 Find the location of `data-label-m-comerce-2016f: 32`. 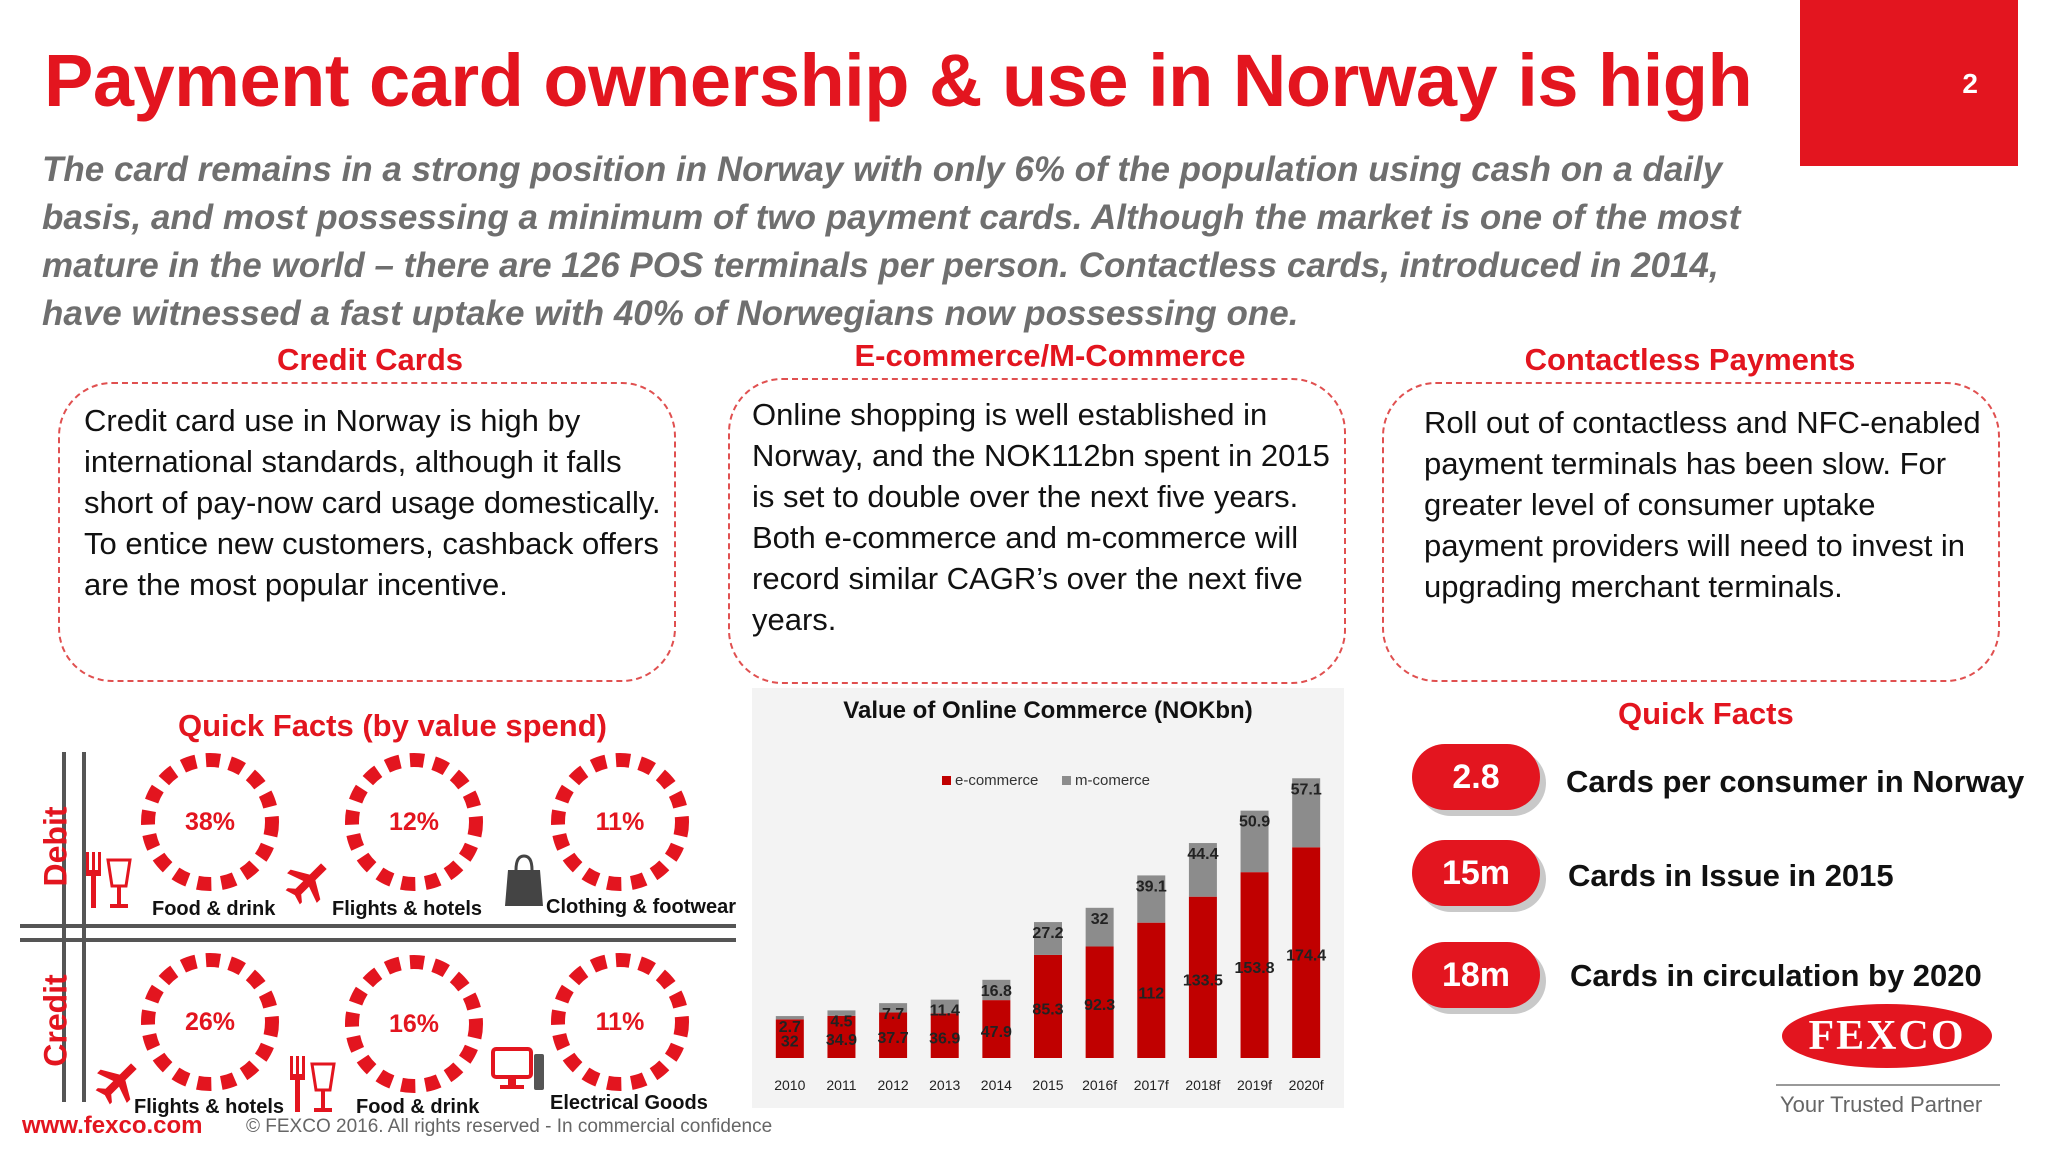

data-label-m-comerce-2016f: 32 is located at coordinates (1100, 919).